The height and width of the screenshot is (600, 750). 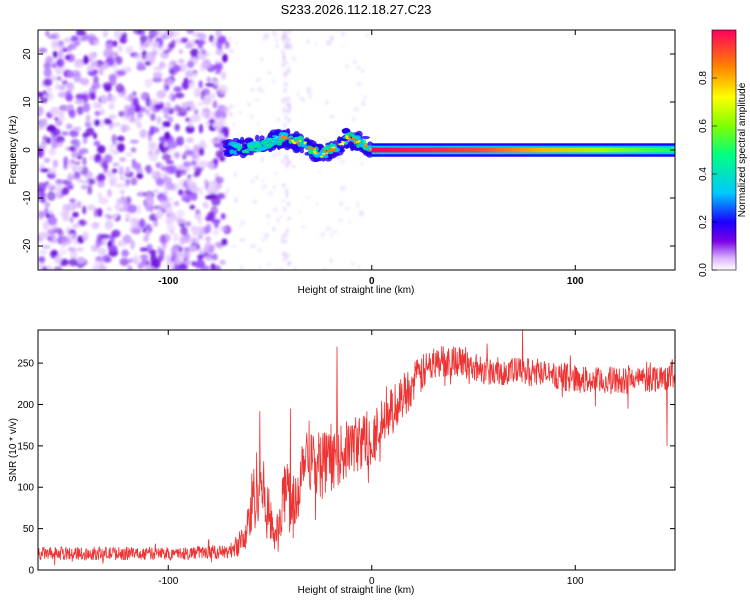 I want to click on snr-x-label: Height of straight line (km), so click(x=356, y=590).